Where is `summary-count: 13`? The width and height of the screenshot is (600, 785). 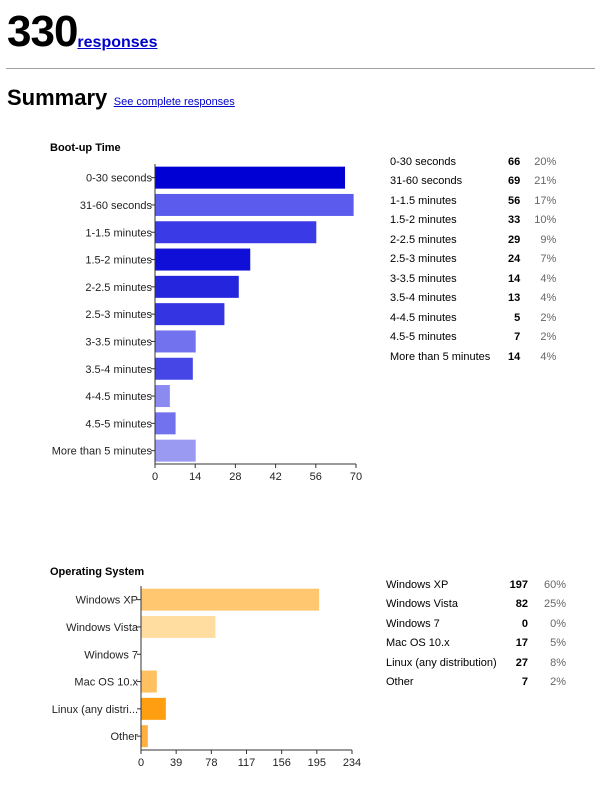 summary-count: 13 is located at coordinates (514, 298).